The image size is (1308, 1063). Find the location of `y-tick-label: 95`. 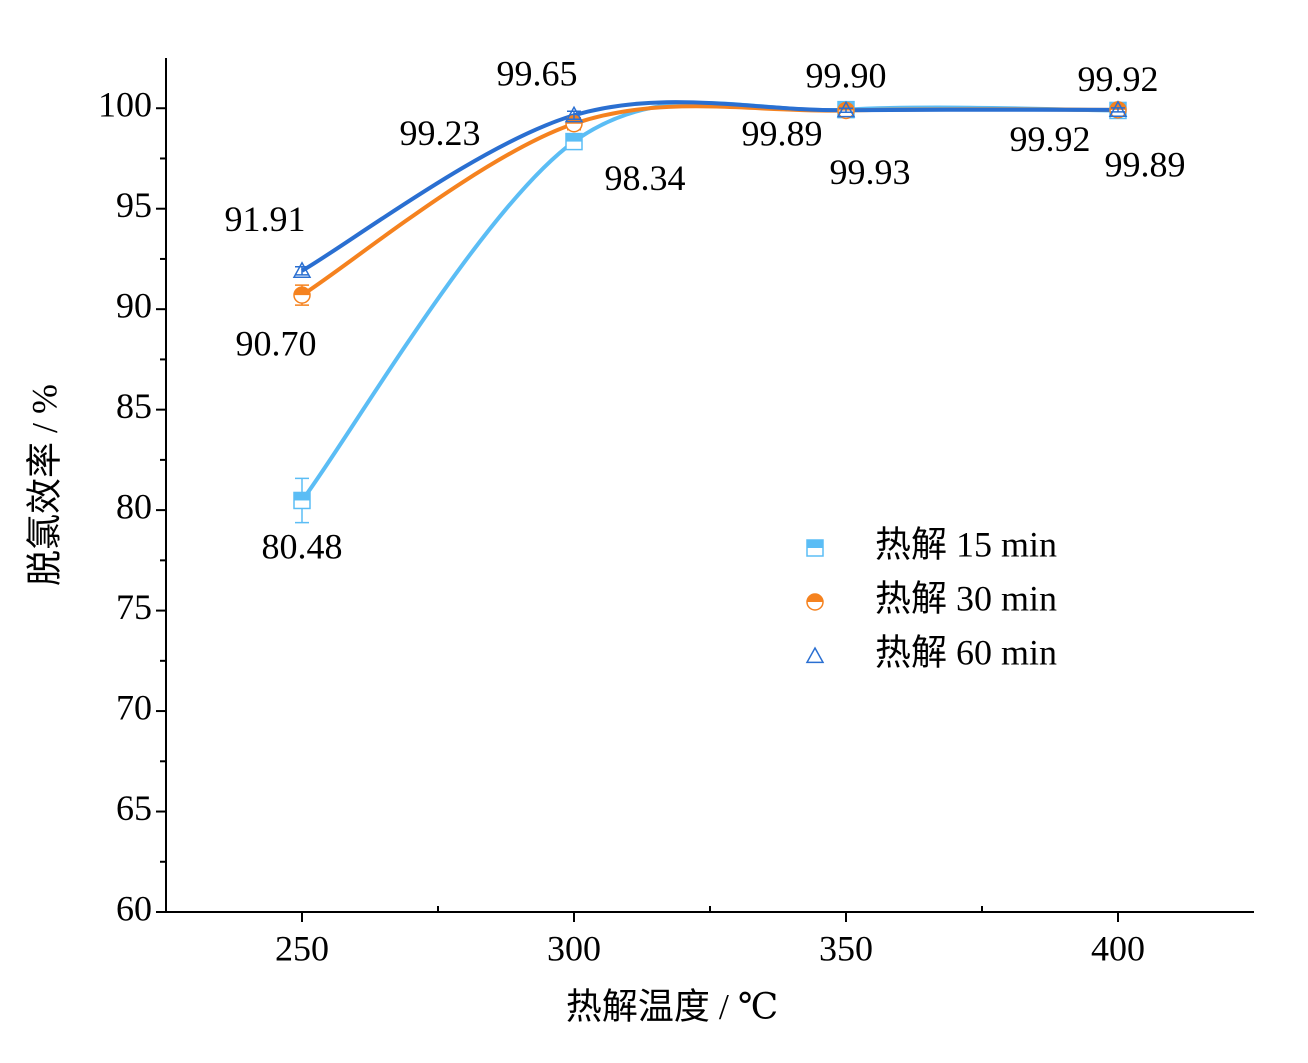

y-tick-label: 95 is located at coordinates (134, 205).